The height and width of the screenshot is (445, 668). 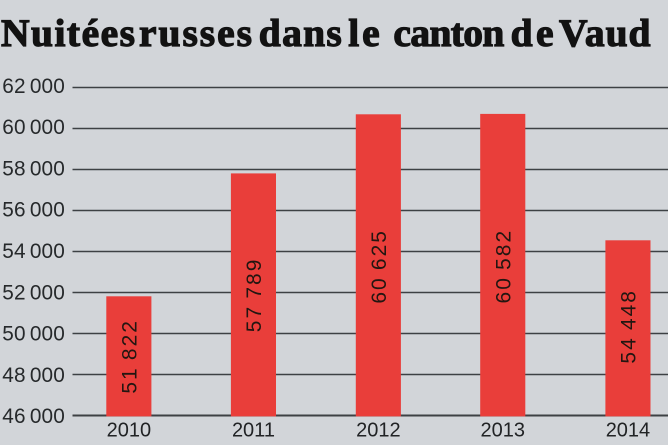 What do you see at coordinates (628, 430) in the screenshot?
I see `svg-text: 2014` at bounding box center [628, 430].